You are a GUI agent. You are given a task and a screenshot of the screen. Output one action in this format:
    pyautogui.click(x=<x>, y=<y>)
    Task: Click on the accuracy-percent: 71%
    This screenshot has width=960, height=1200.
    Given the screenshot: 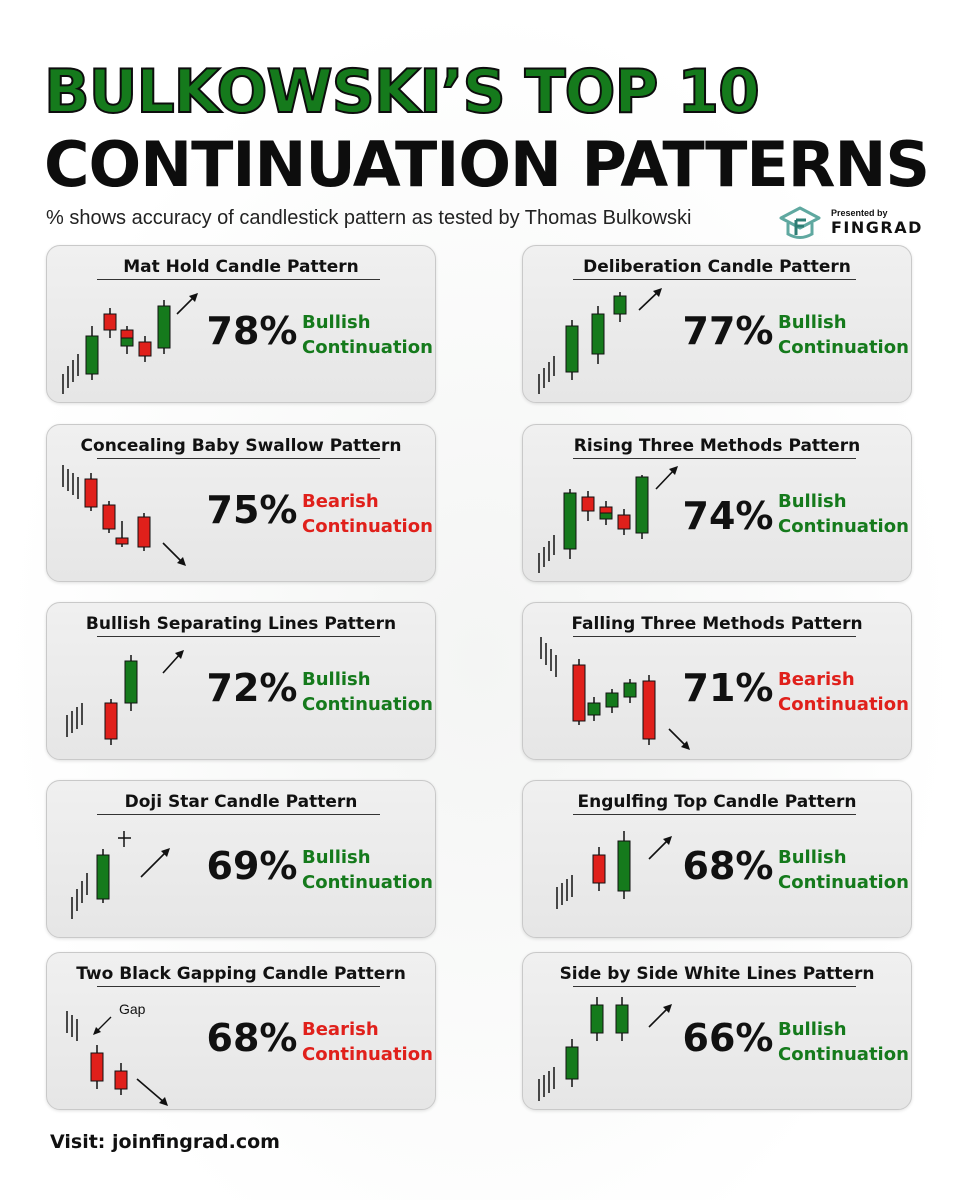 What is the action you would take?
    pyautogui.click(x=728, y=688)
    